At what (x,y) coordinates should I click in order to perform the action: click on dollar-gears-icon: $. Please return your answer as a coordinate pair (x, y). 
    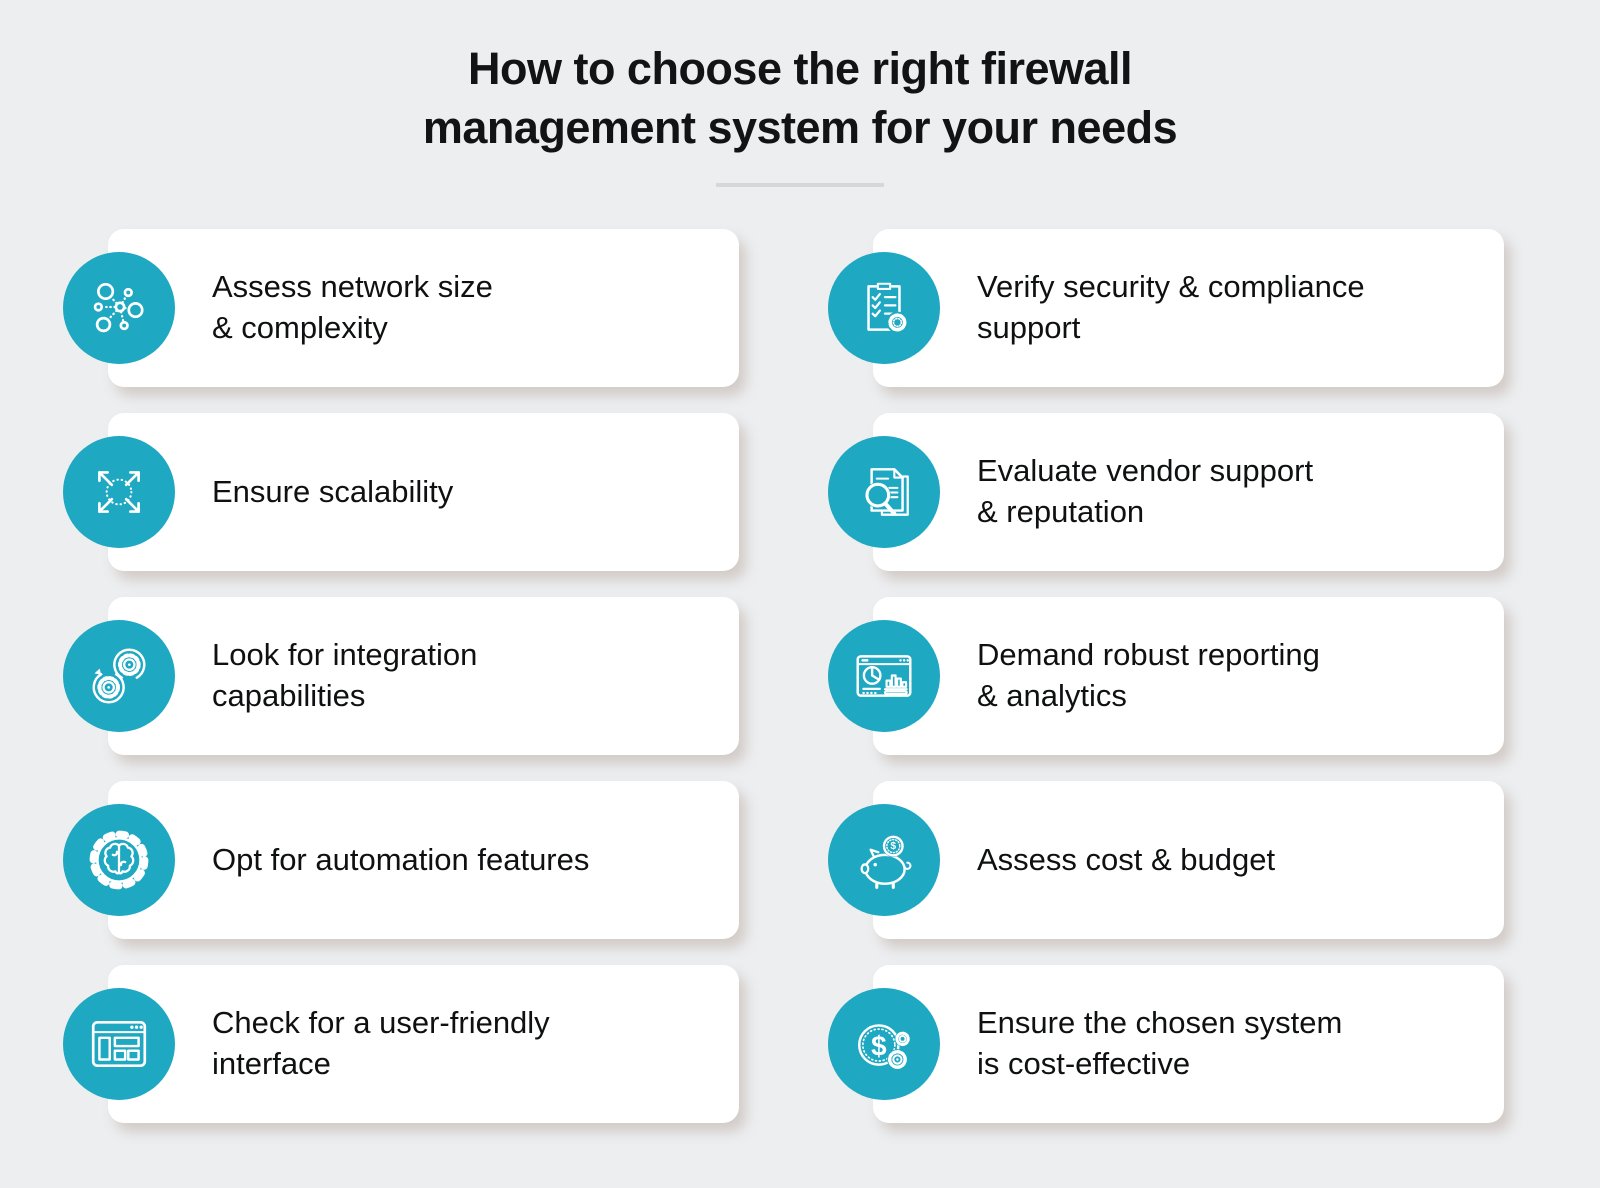
    Looking at the image, I should click on (884, 1044).